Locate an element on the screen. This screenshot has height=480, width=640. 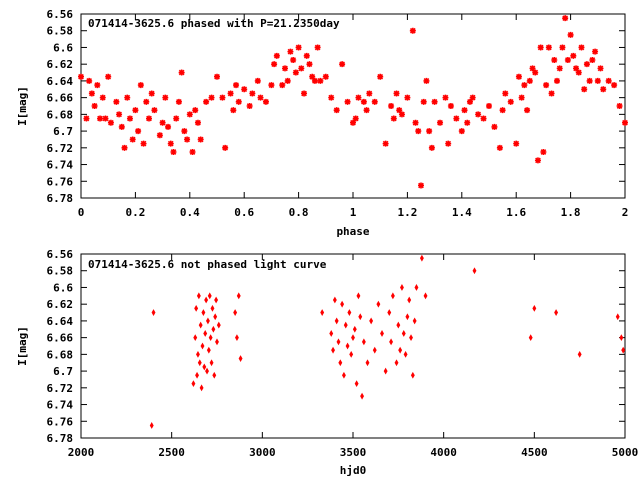
x-tick-label: 1.4 is located at coordinates (462, 212).